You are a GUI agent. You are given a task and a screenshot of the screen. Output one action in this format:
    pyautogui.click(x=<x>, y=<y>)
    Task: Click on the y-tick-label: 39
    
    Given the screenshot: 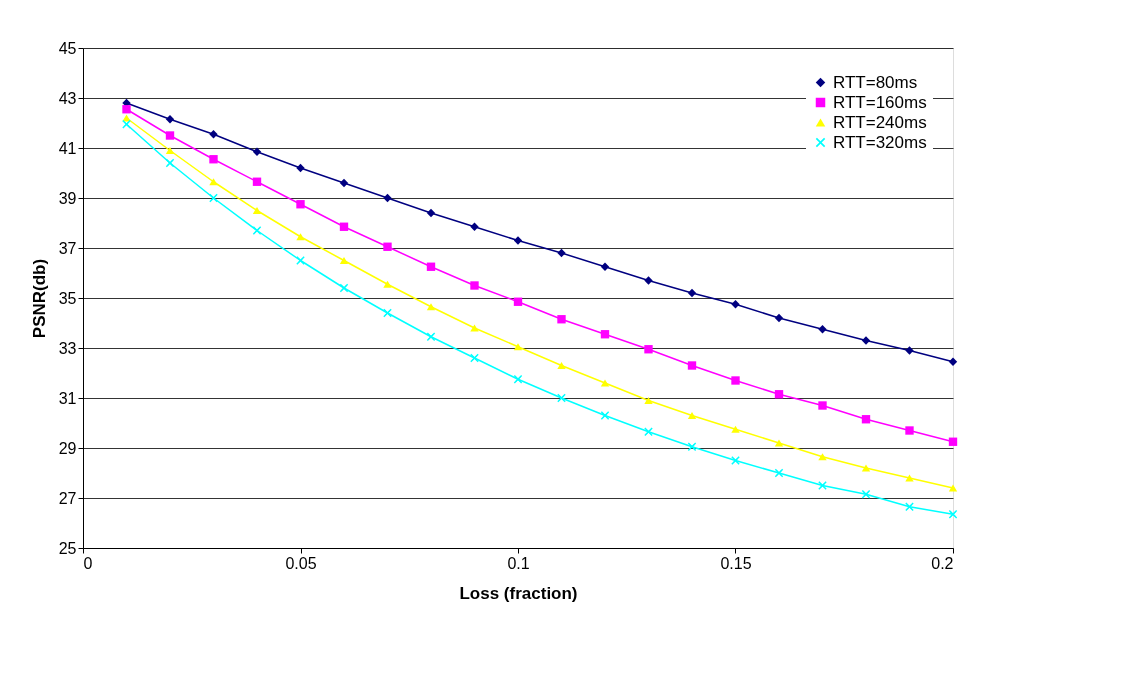 What is the action you would take?
    pyautogui.click(x=67, y=198)
    